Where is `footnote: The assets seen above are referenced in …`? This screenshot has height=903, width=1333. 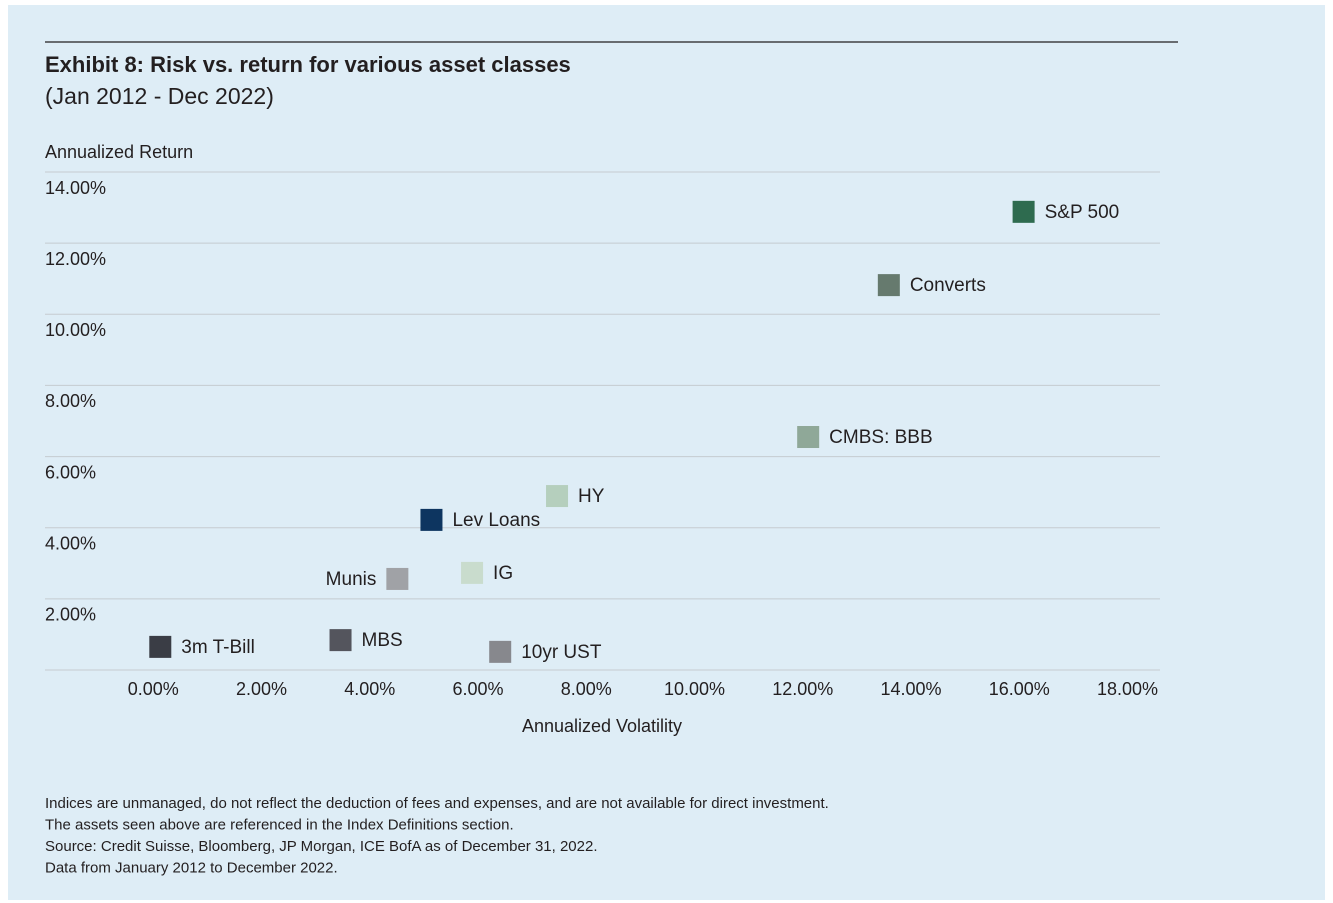 footnote: The assets seen above are referenced in … is located at coordinates (279, 824).